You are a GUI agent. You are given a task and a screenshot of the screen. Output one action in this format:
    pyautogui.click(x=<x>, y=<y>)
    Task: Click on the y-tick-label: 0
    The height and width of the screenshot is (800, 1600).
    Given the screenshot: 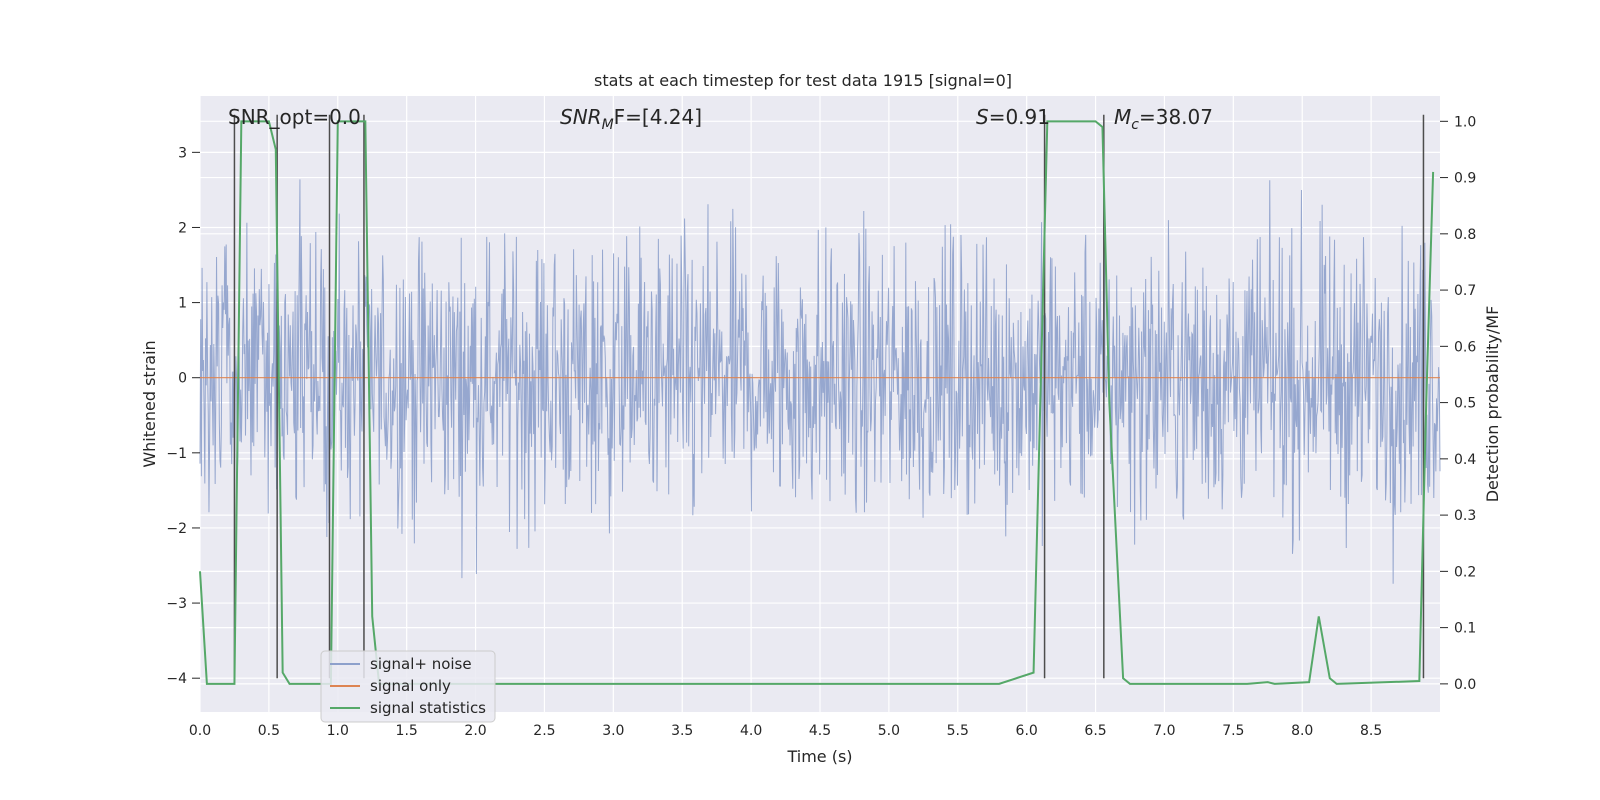 What is the action you would take?
    pyautogui.click(x=182, y=379)
    